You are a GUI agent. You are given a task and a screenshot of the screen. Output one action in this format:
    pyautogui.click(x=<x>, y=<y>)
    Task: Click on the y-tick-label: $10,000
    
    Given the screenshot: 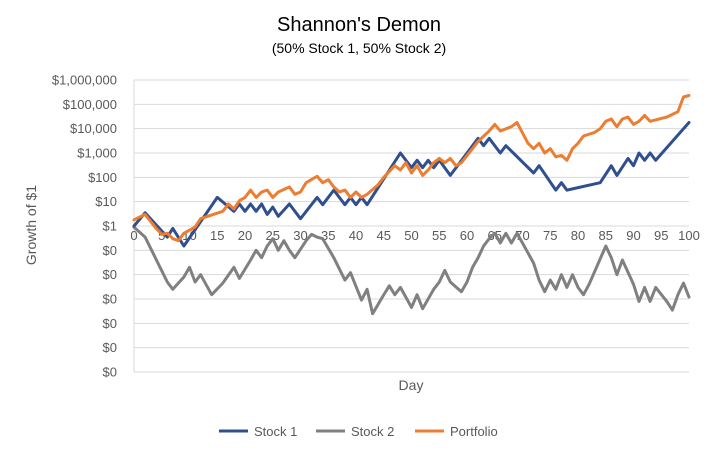 What is the action you would take?
    pyautogui.click(x=93, y=128)
    